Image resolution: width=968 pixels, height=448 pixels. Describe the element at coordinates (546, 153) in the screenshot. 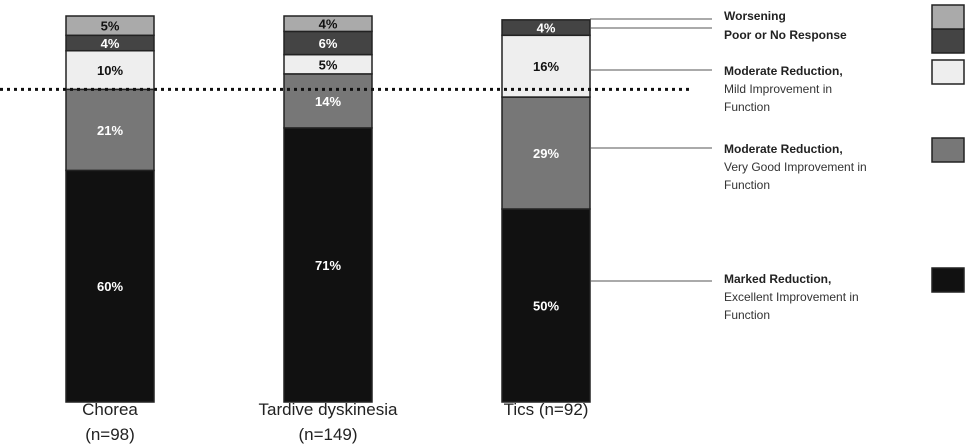

I see `segment-value-label: 29%` at that location.